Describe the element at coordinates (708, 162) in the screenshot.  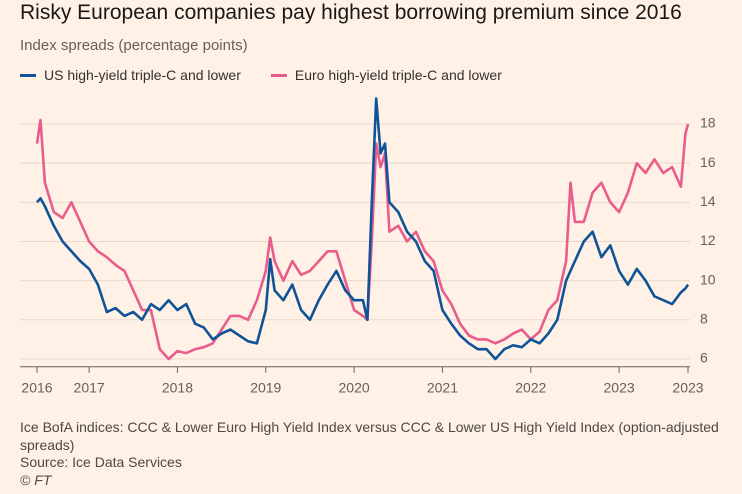
I see `y-tick-label: 16` at that location.